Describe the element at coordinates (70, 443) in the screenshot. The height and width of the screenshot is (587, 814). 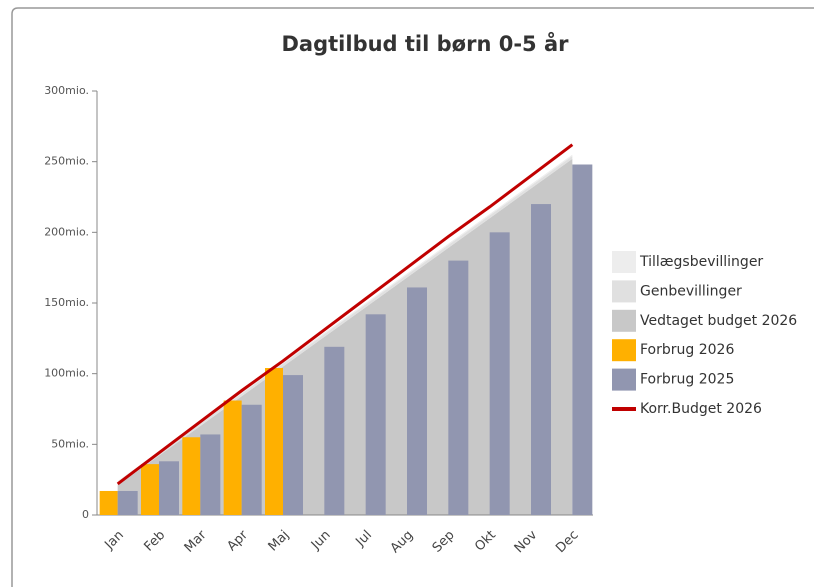
I see `y-tick-label: 50mio.` at that location.